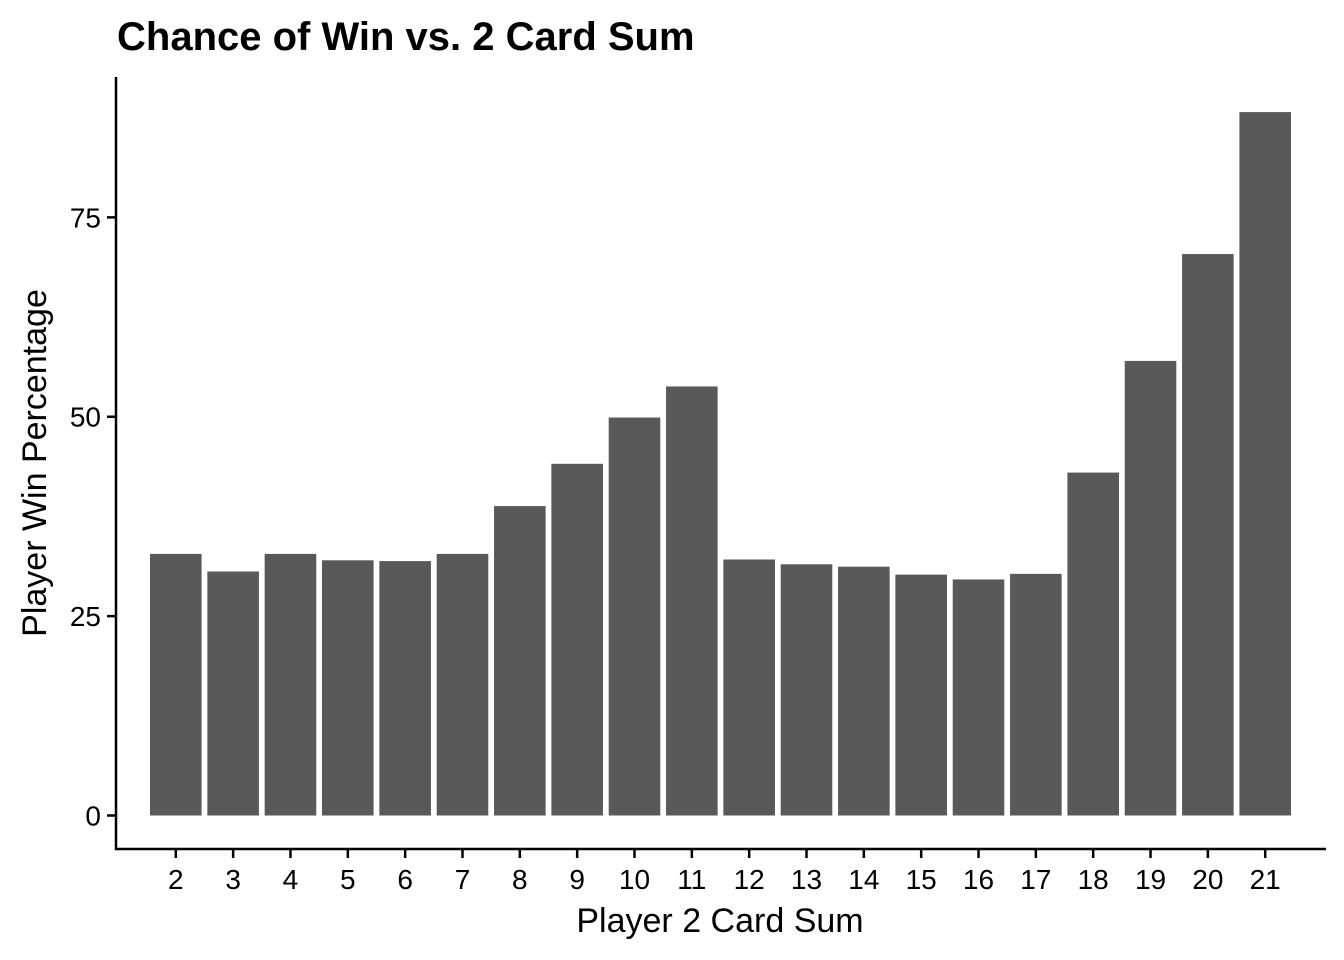  Describe the element at coordinates (1035, 879) in the screenshot. I see `x-tick-label: 17` at that location.